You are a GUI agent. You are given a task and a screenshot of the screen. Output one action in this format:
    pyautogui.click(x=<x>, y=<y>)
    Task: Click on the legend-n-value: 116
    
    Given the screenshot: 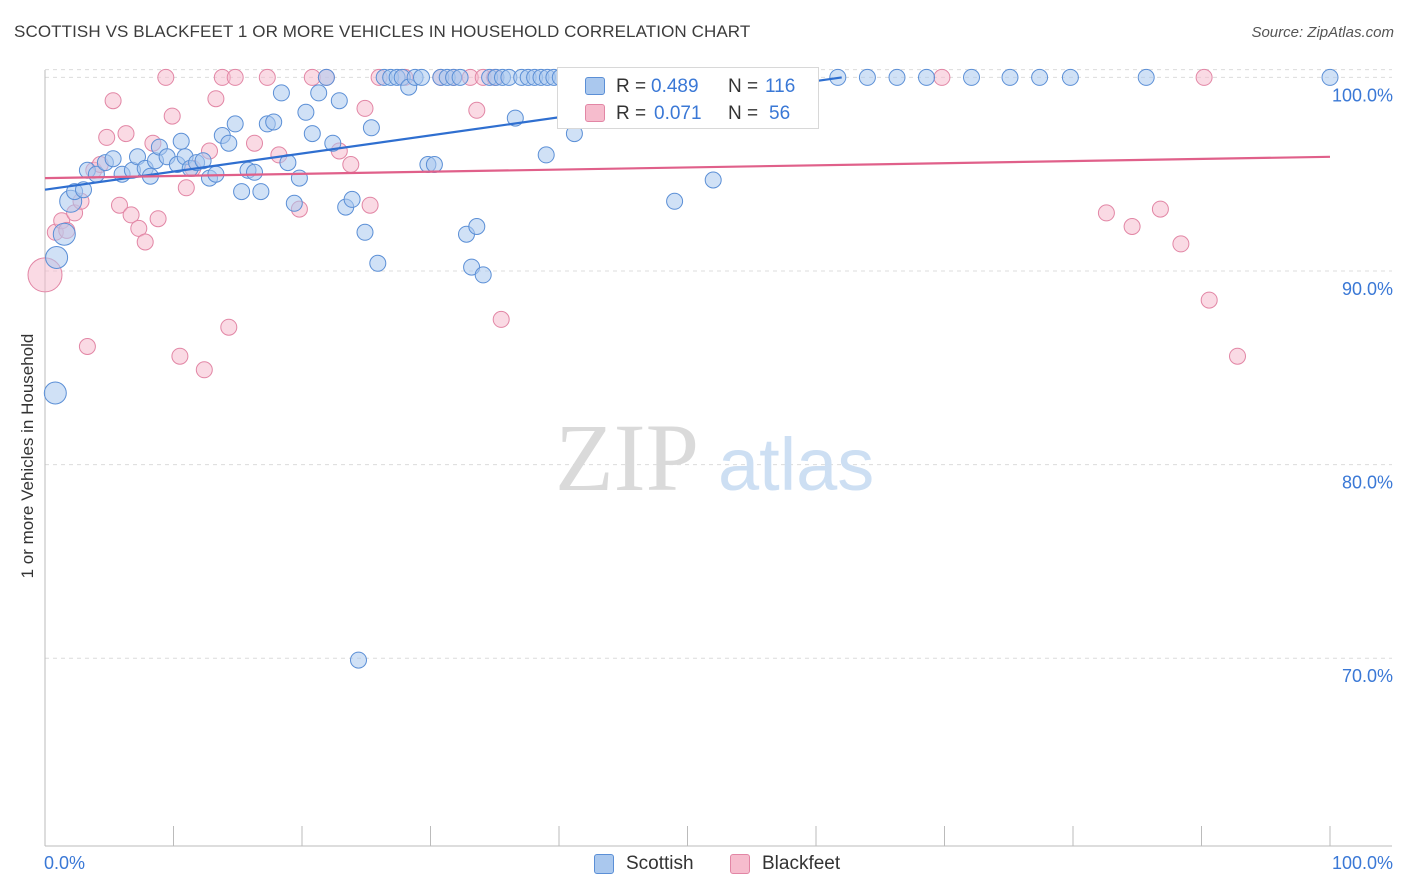 What is the action you would take?
    pyautogui.click(x=780, y=86)
    